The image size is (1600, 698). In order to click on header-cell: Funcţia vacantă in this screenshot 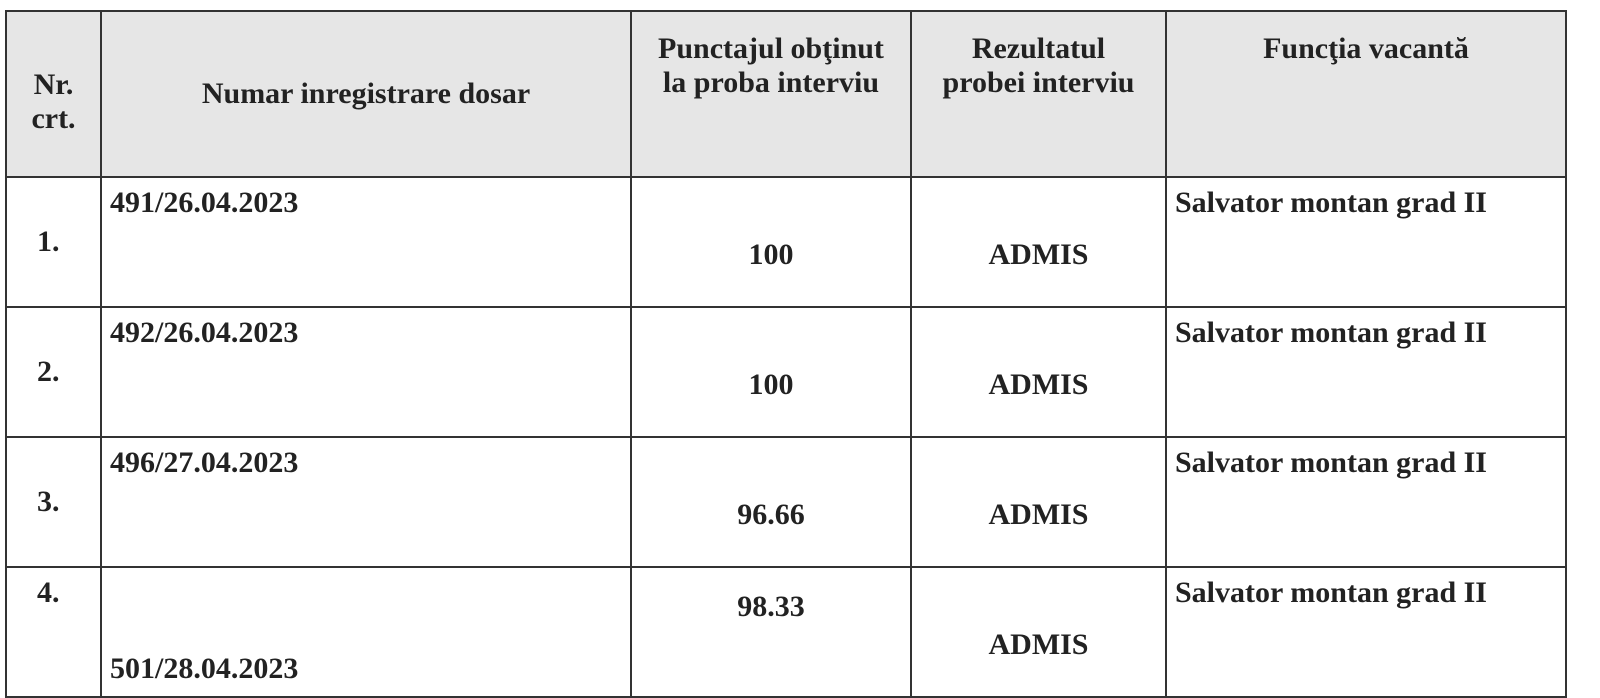, I will do `click(1366, 94)`.